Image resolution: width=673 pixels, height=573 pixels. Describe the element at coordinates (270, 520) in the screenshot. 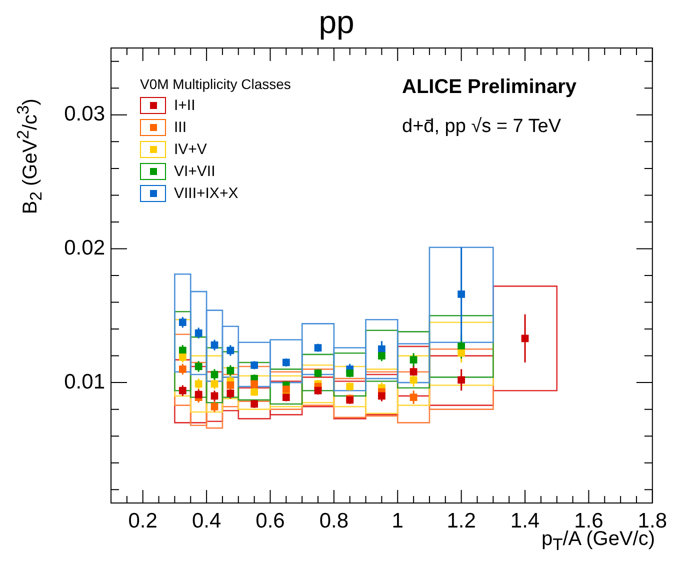

I see `x-tick-label: 0.6` at that location.